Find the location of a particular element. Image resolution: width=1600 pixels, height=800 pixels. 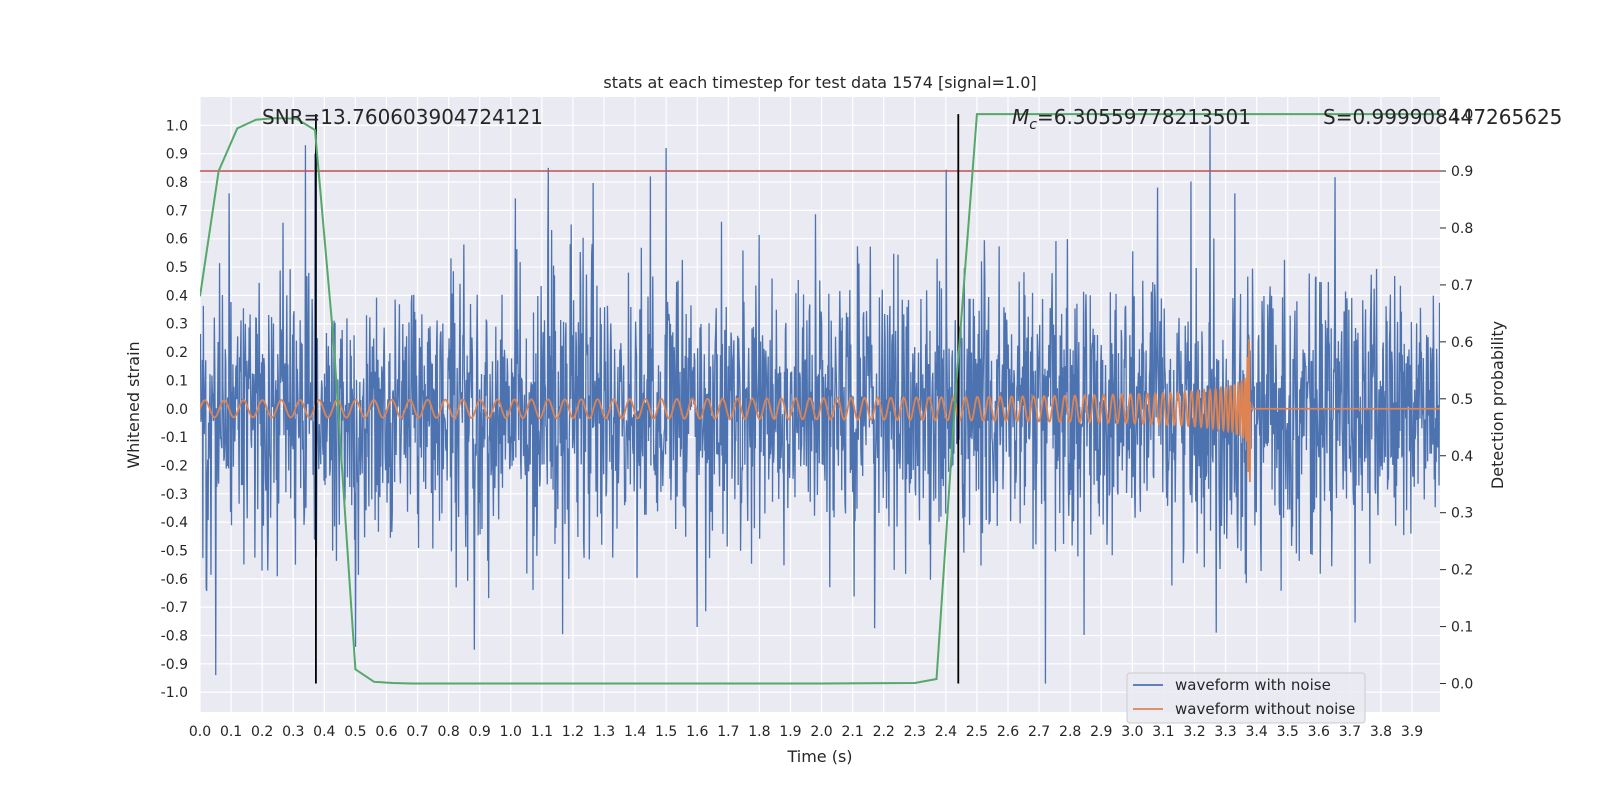

y-left-tick-label: -0.4 is located at coordinates (174, 523).